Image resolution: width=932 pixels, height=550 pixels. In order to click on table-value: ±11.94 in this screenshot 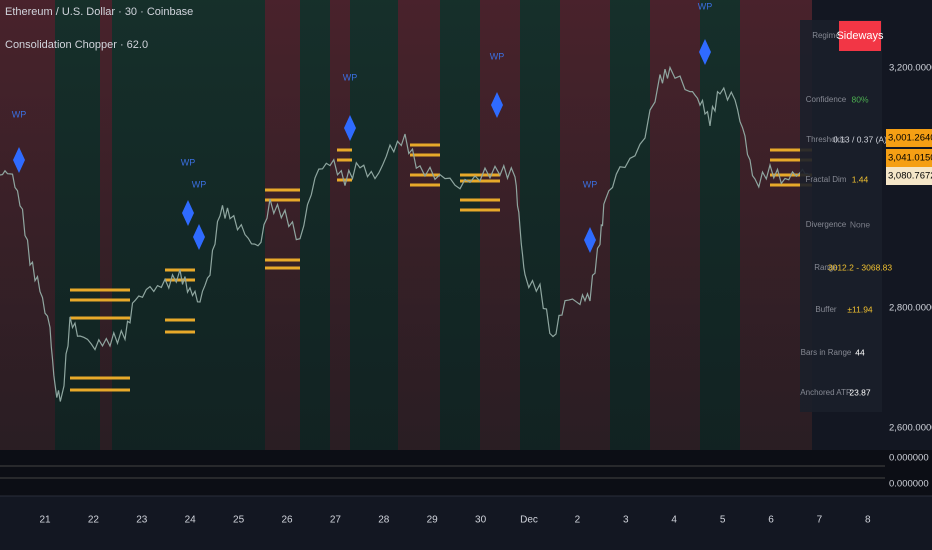, I will do `click(860, 309)`.